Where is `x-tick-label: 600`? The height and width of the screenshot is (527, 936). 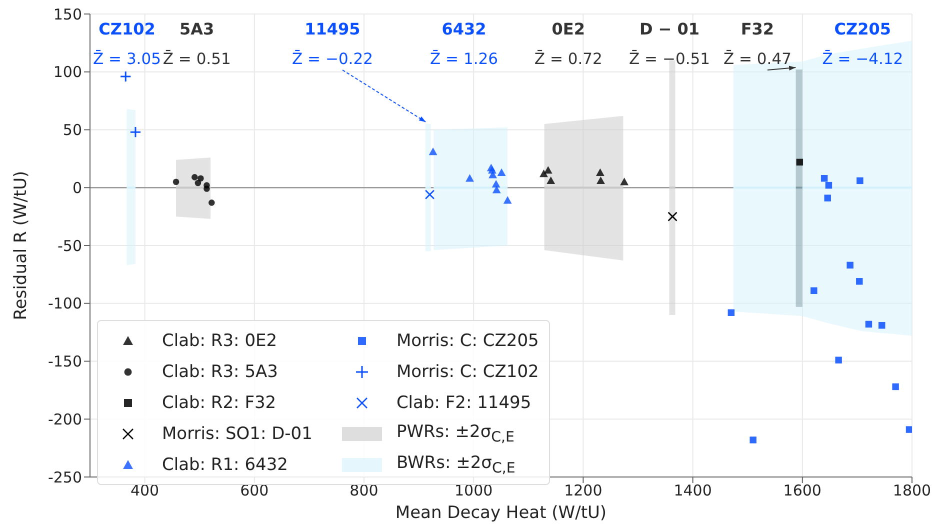 x-tick-label: 600 is located at coordinates (254, 491).